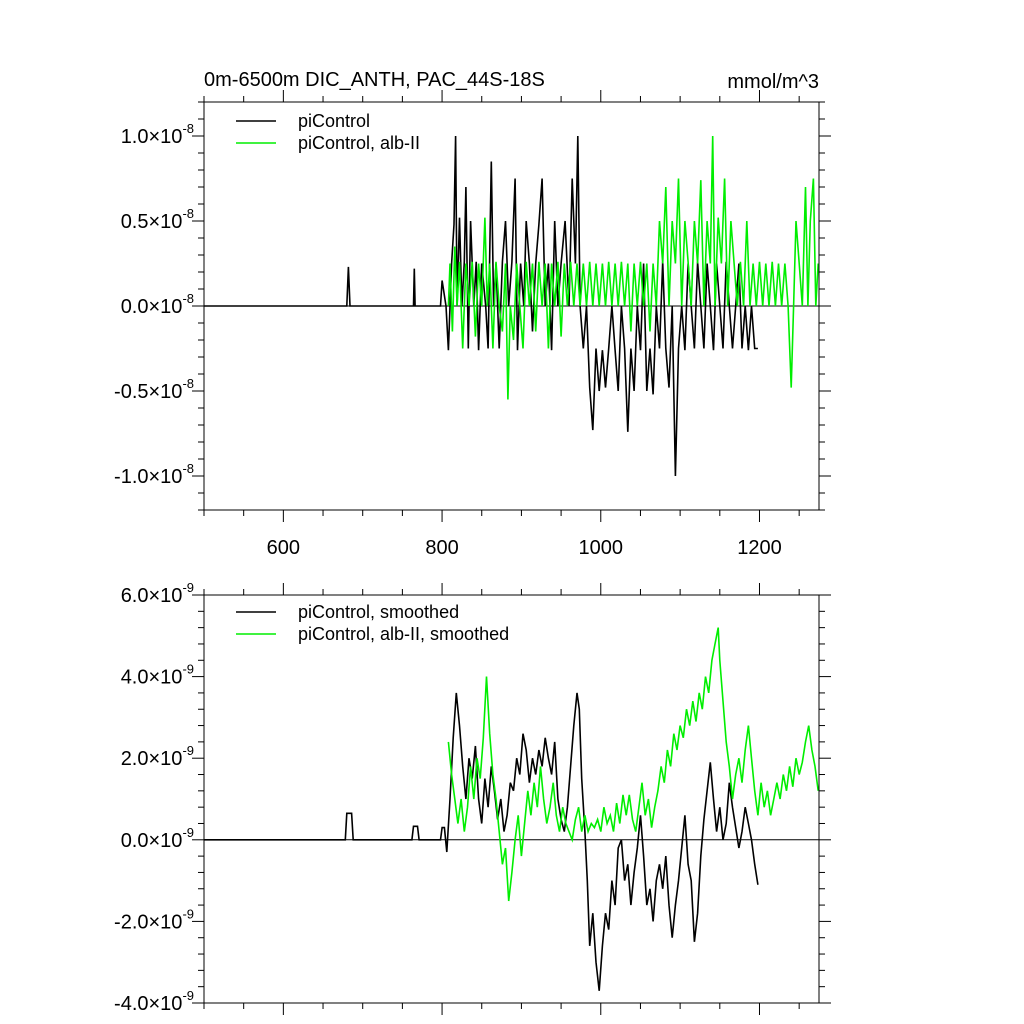 This screenshot has width=1024, height=1024. I want to click on y-tick-label: -1.0×10⁻⁸, so click(154, 474).